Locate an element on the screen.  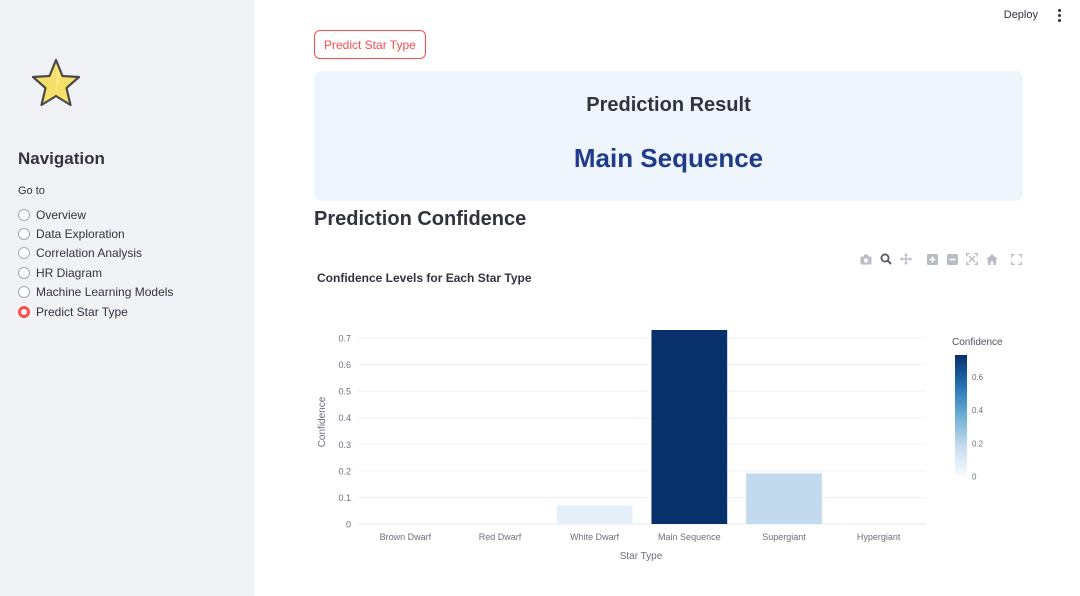
bars is located at coordinates (736, 427).